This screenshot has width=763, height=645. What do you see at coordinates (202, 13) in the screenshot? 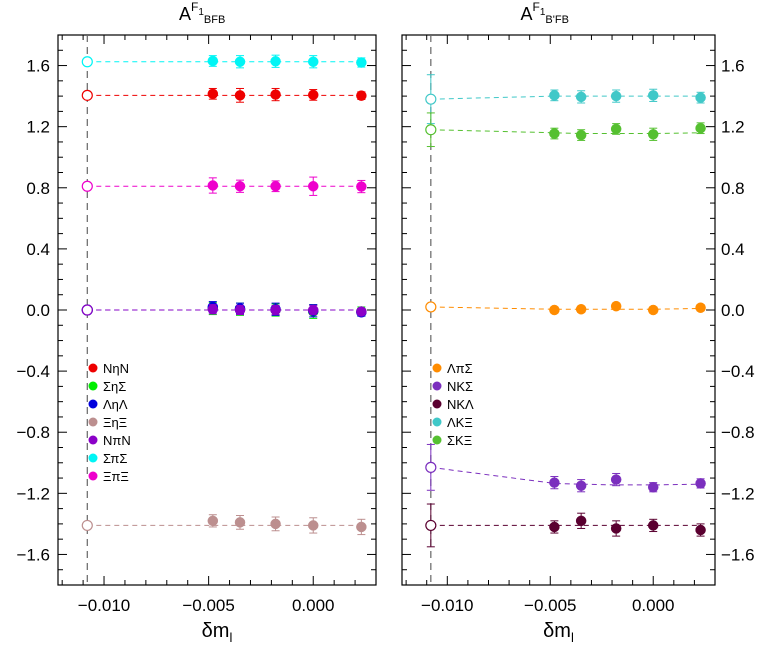
I see `panel-title: AF1BFB` at bounding box center [202, 13].